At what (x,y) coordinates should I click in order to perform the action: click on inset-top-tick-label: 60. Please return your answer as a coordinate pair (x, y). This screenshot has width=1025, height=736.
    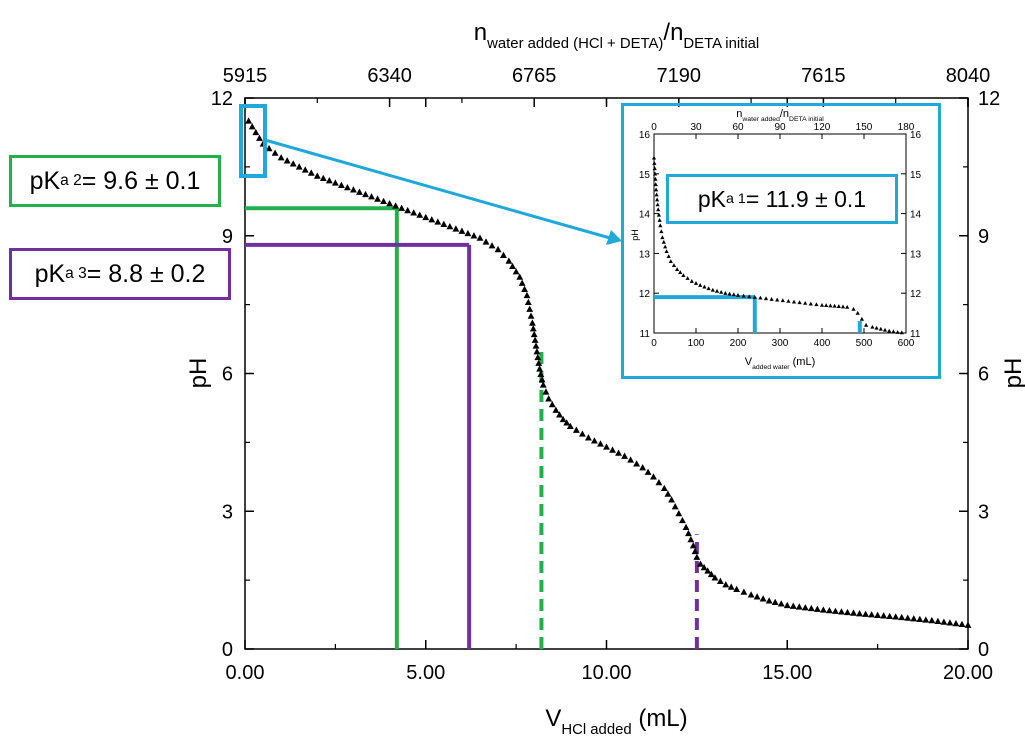
    Looking at the image, I should click on (738, 127).